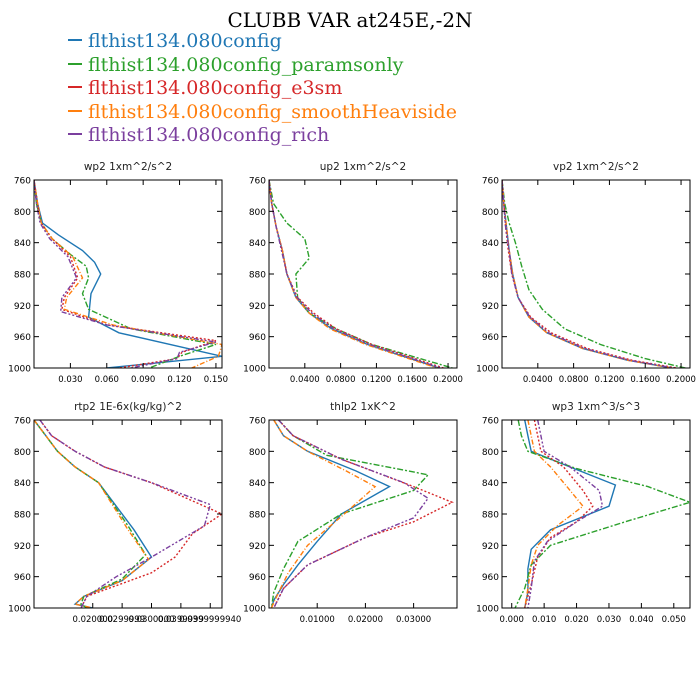  Describe the element at coordinates (262, 42) in the screenshot. I see `legend-item: flthist134.080config` at that location.